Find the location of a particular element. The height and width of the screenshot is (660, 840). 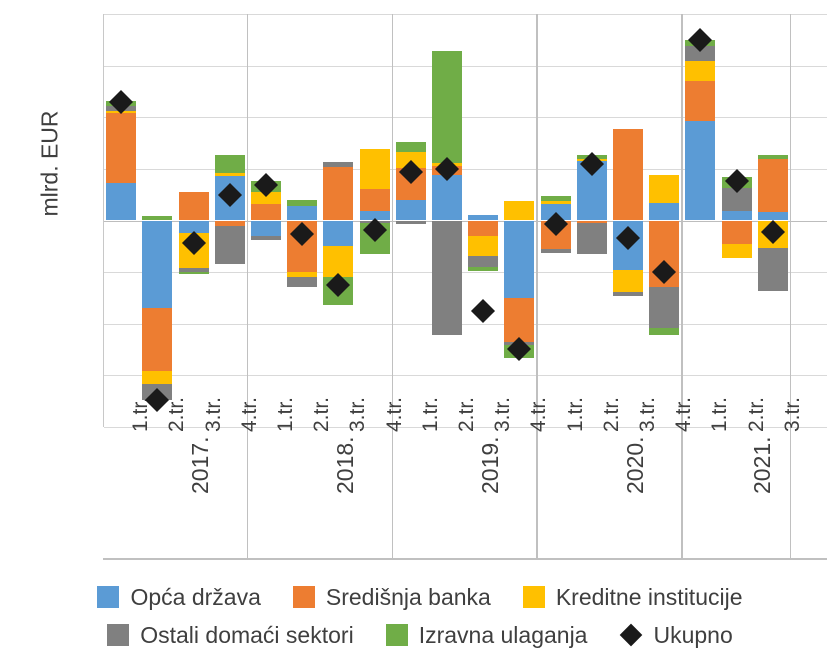

legend-item: Središnja banka is located at coordinates (391, 597).